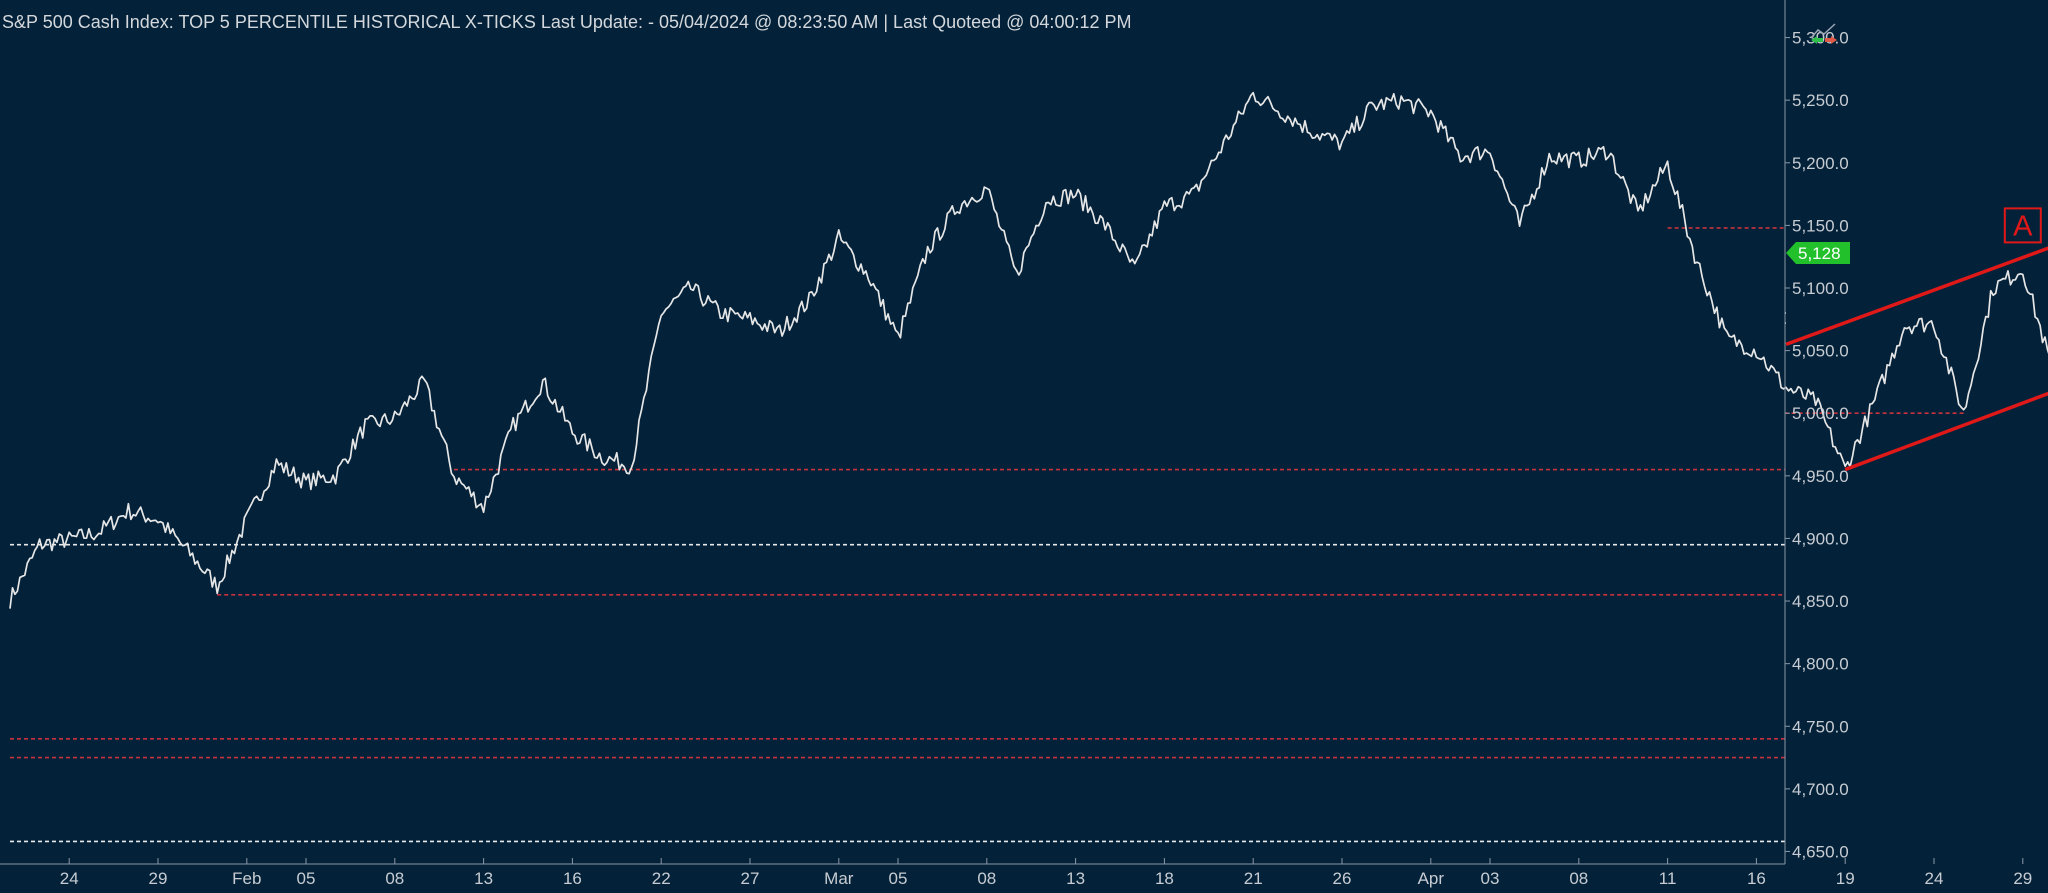 Image resolution: width=2048 pixels, height=893 pixels. What do you see at coordinates (1431, 878) in the screenshot?
I see `x-tick-label: Apr` at bounding box center [1431, 878].